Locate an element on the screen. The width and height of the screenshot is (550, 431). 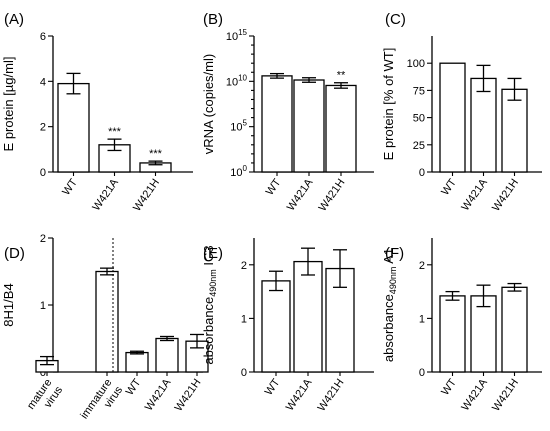
x-tick-label: maturevirus is located at coordinates (45, 397).